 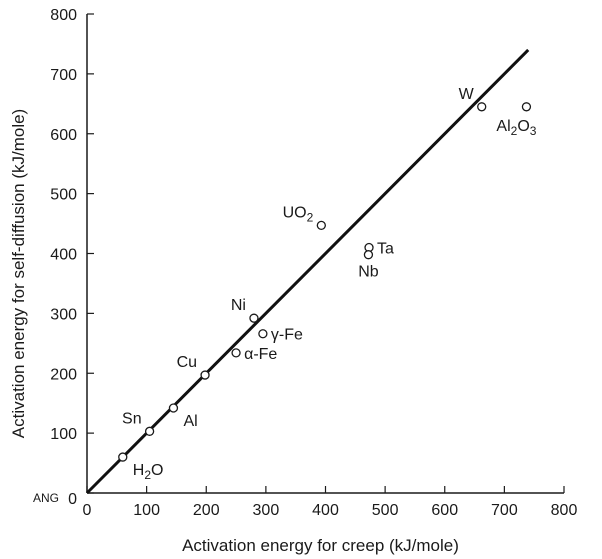 What do you see at coordinates (46, 498) in the screenshot?
I see `corner-label: ANG` at bounding box center [46, 498].